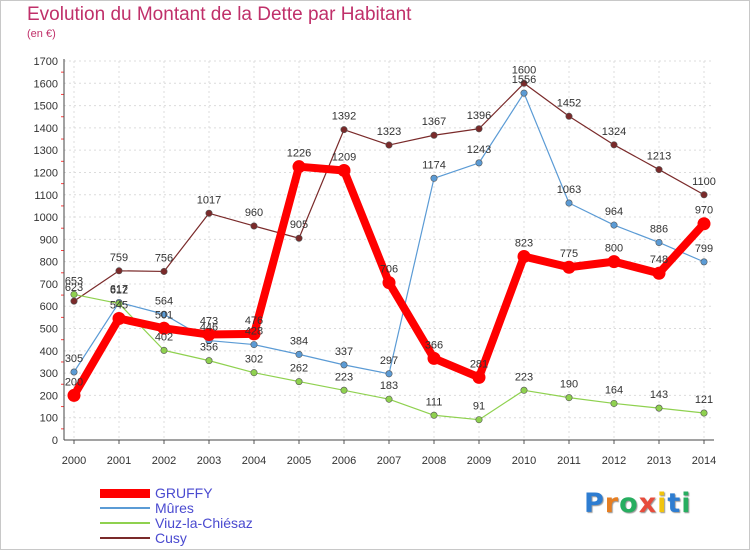 The image size is (750, 550). Describe the element at coordinates (614, 249) in the screenshot. I see `data-label: 800` at that location.